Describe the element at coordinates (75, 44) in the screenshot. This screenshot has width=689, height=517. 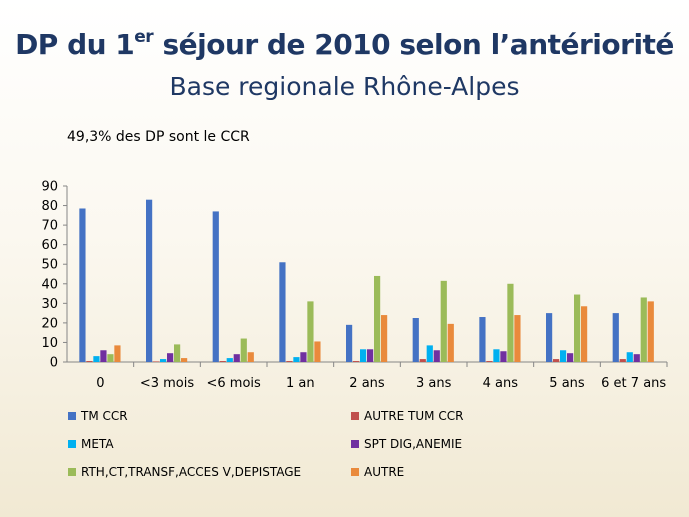
I see `title-main: DP du 1` at that location.